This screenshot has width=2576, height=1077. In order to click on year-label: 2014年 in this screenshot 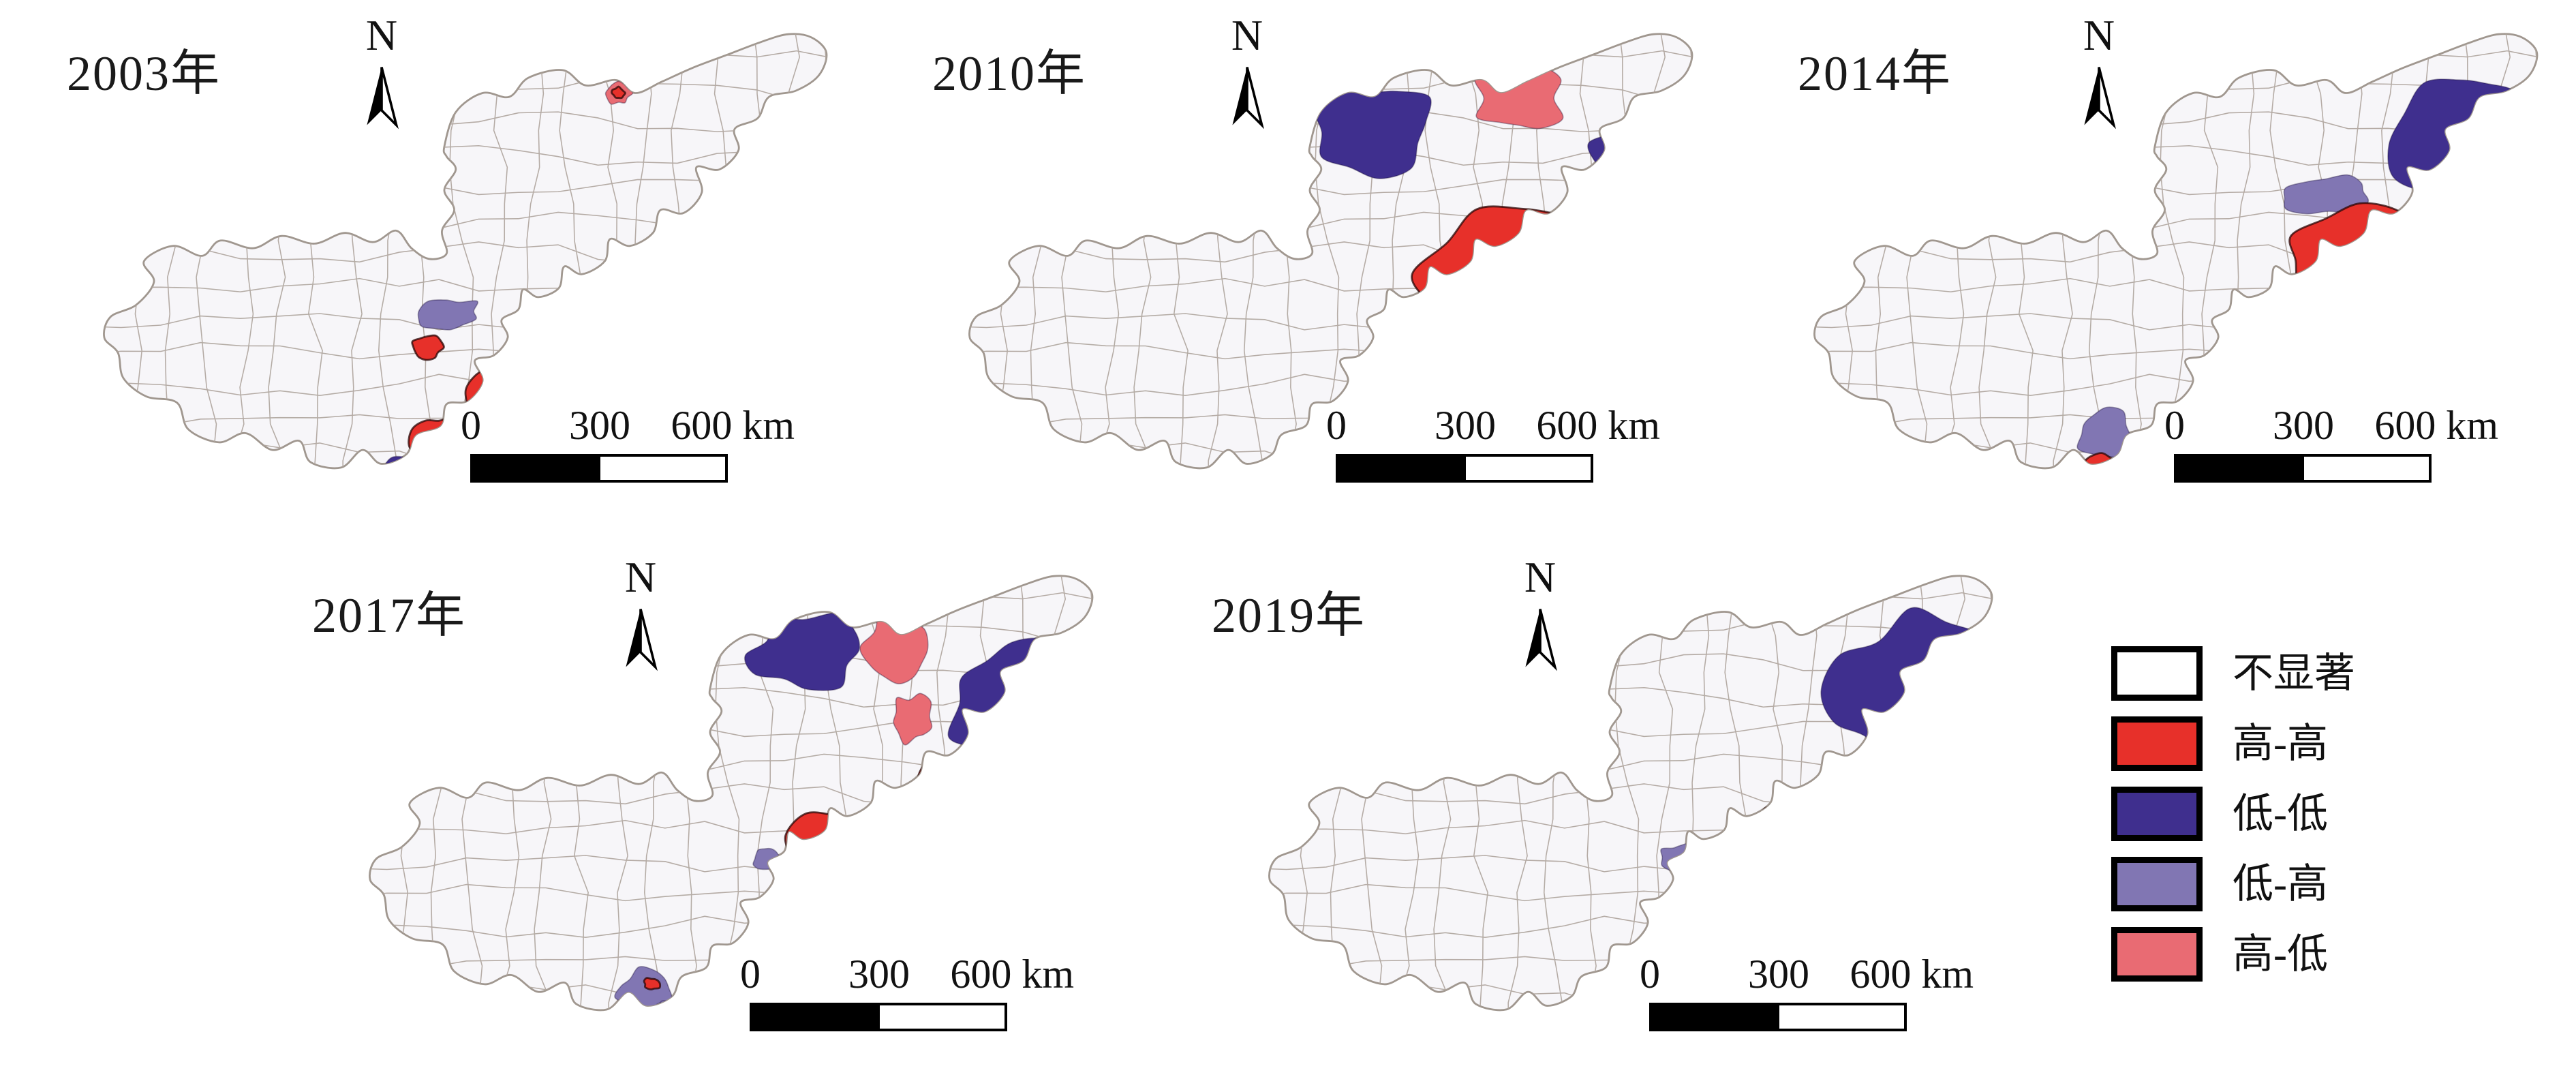, I will do `click(1875, 73)`.